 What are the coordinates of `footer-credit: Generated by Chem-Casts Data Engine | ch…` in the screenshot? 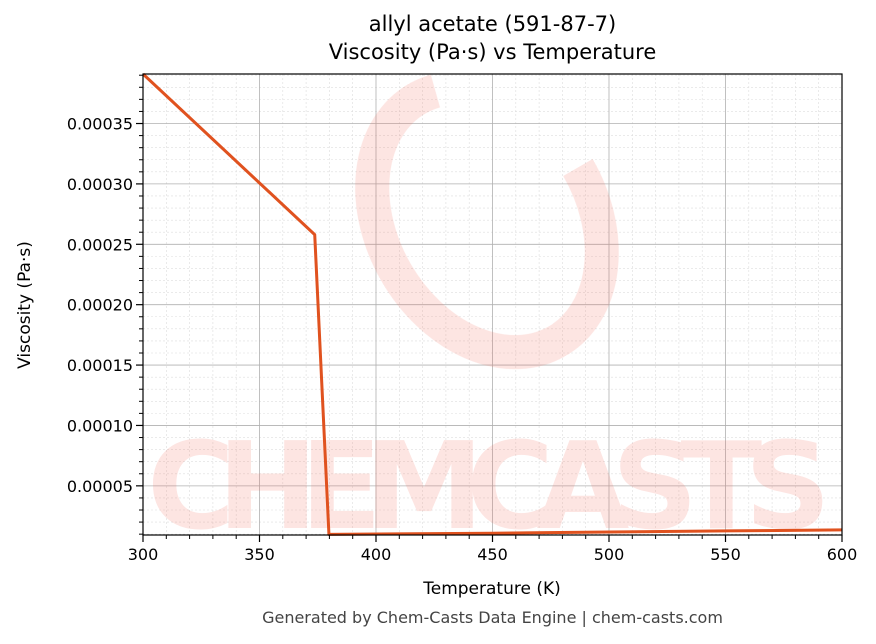 It's located at (492, 617).